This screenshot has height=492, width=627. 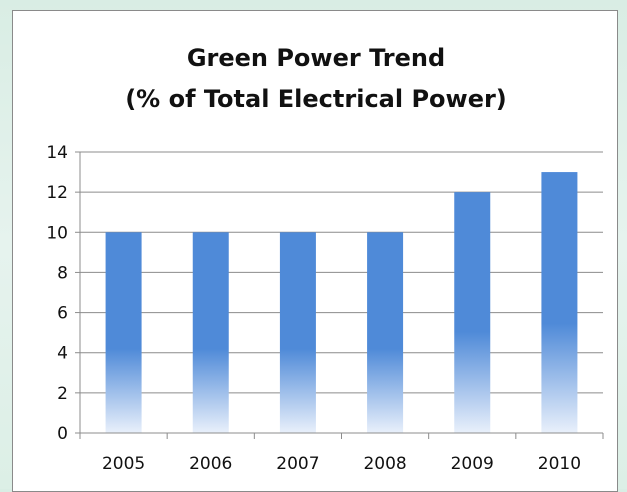 What do you see at coordinates (62, 314) in the screenshot?
I see `y-tick-label: 6` at bounding box center [62, 314].